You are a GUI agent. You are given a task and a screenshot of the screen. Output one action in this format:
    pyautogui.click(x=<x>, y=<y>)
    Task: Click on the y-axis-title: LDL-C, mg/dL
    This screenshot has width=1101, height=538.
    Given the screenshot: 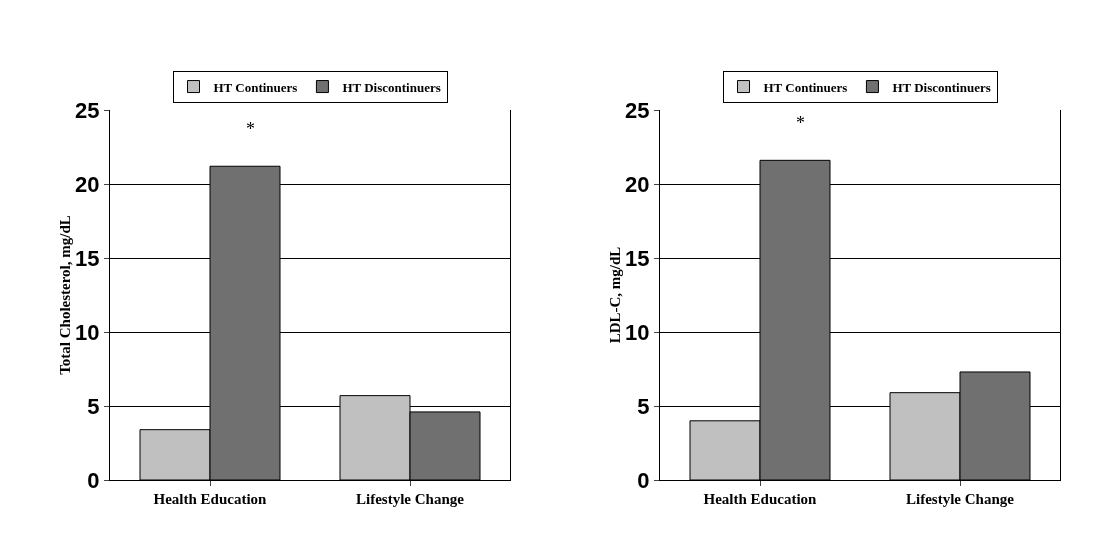 What is the action you would take?
    pyautogui.click(x=615, y=295)
    